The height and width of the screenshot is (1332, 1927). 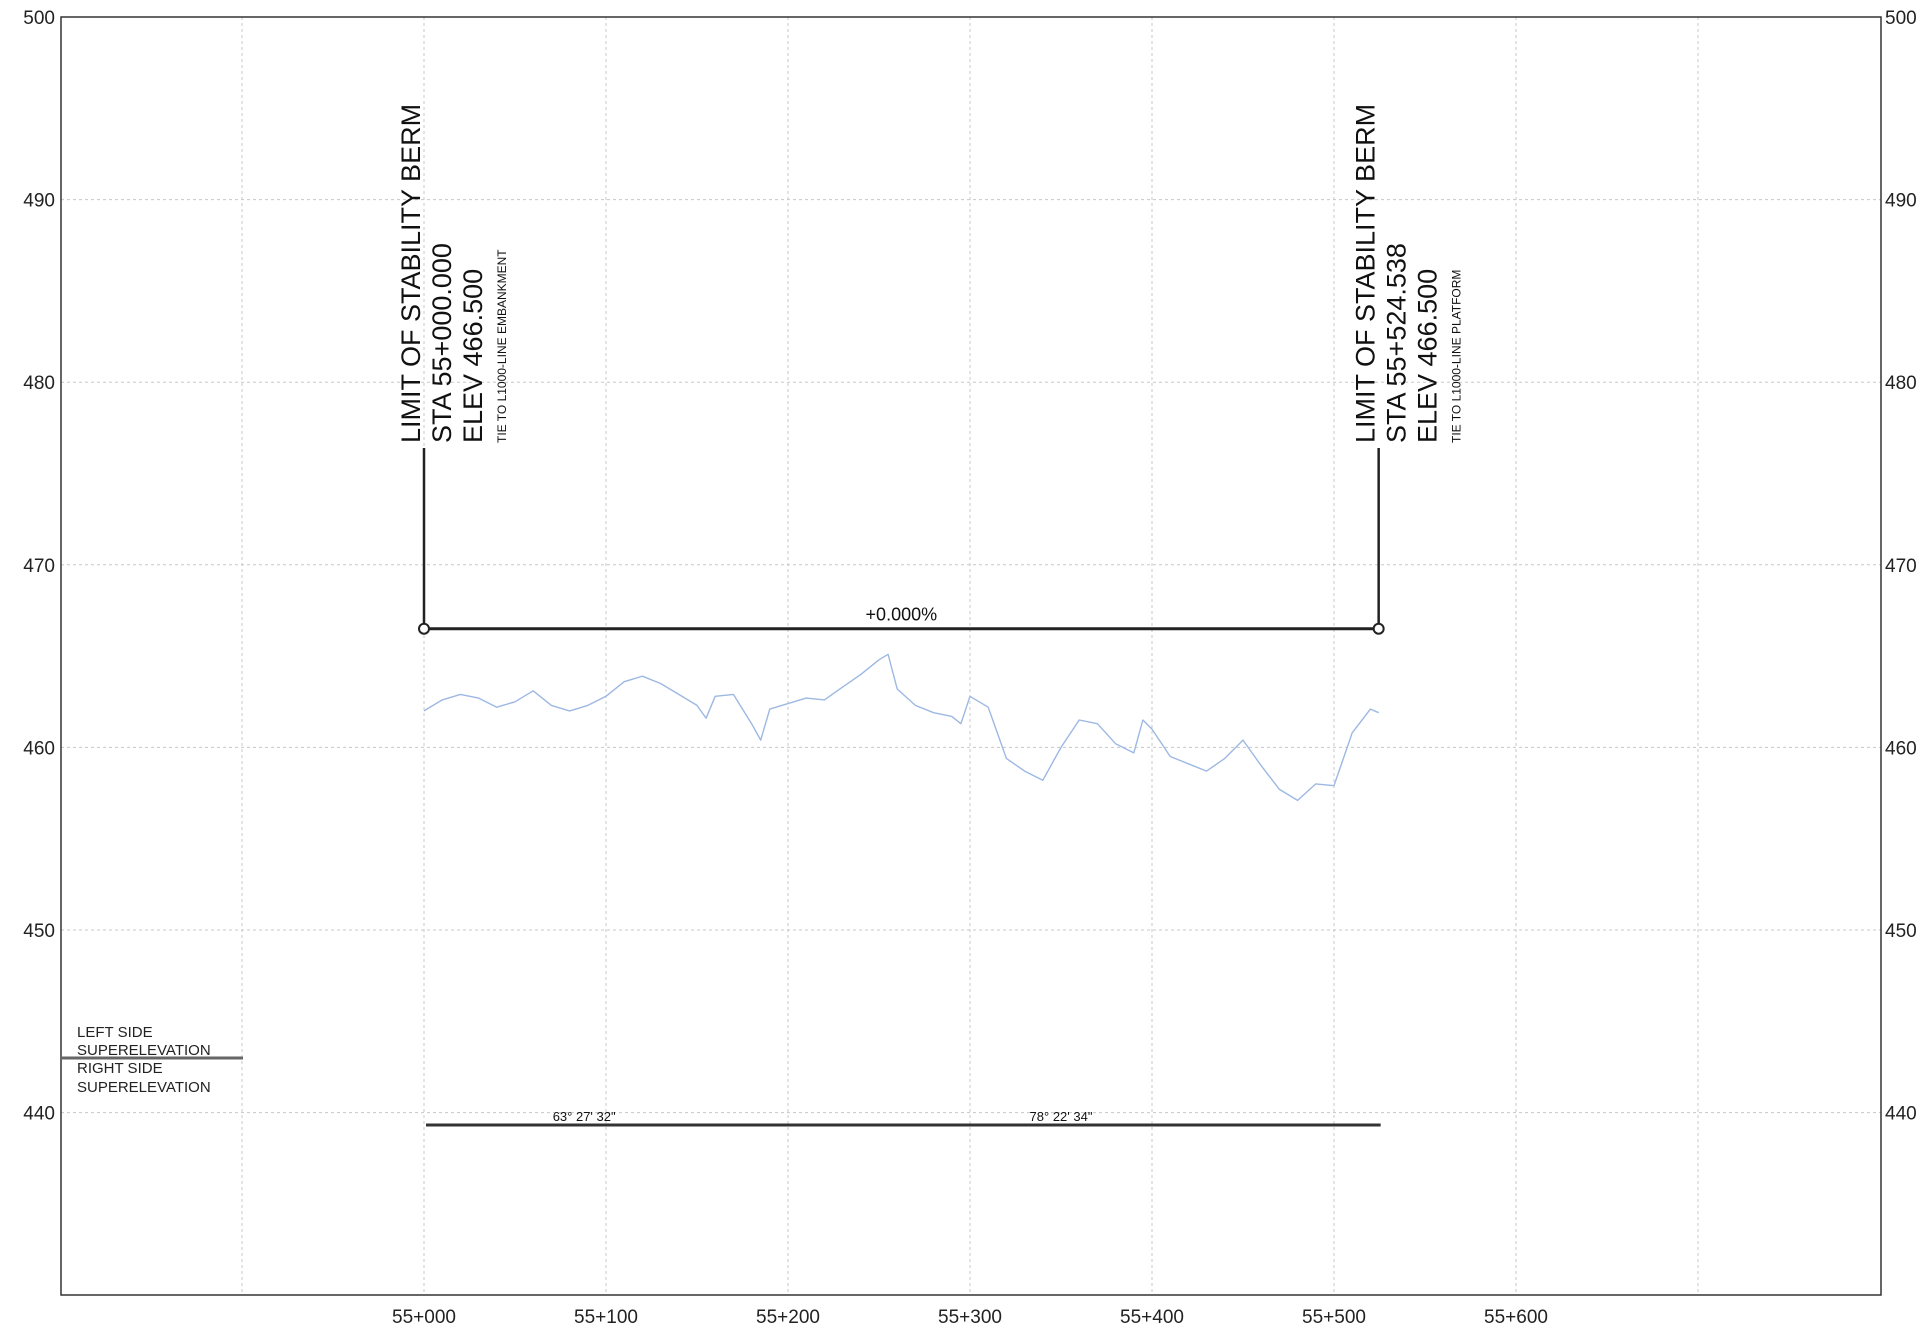 What do you see at coordinates (473, 356) in the screenshot?
I see `left-callout-elev: ELEV 466.500` at bounding box center [473, 356].